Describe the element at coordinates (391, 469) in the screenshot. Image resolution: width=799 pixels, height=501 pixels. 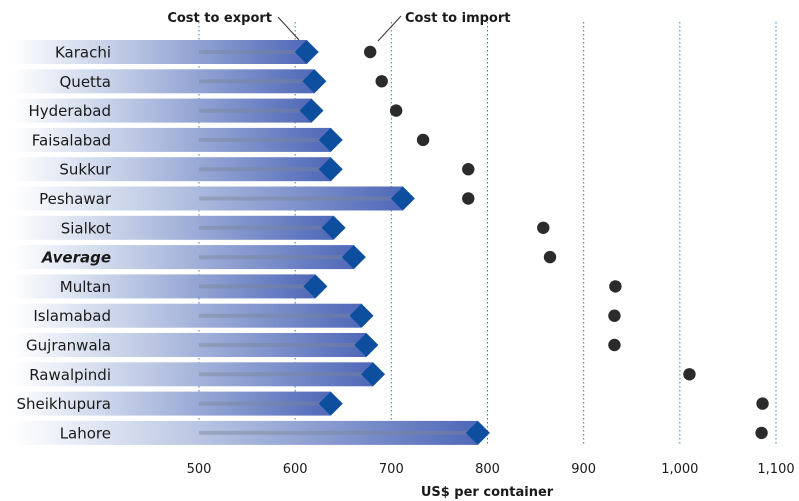
I see `x-tick-label: 700` at that location.